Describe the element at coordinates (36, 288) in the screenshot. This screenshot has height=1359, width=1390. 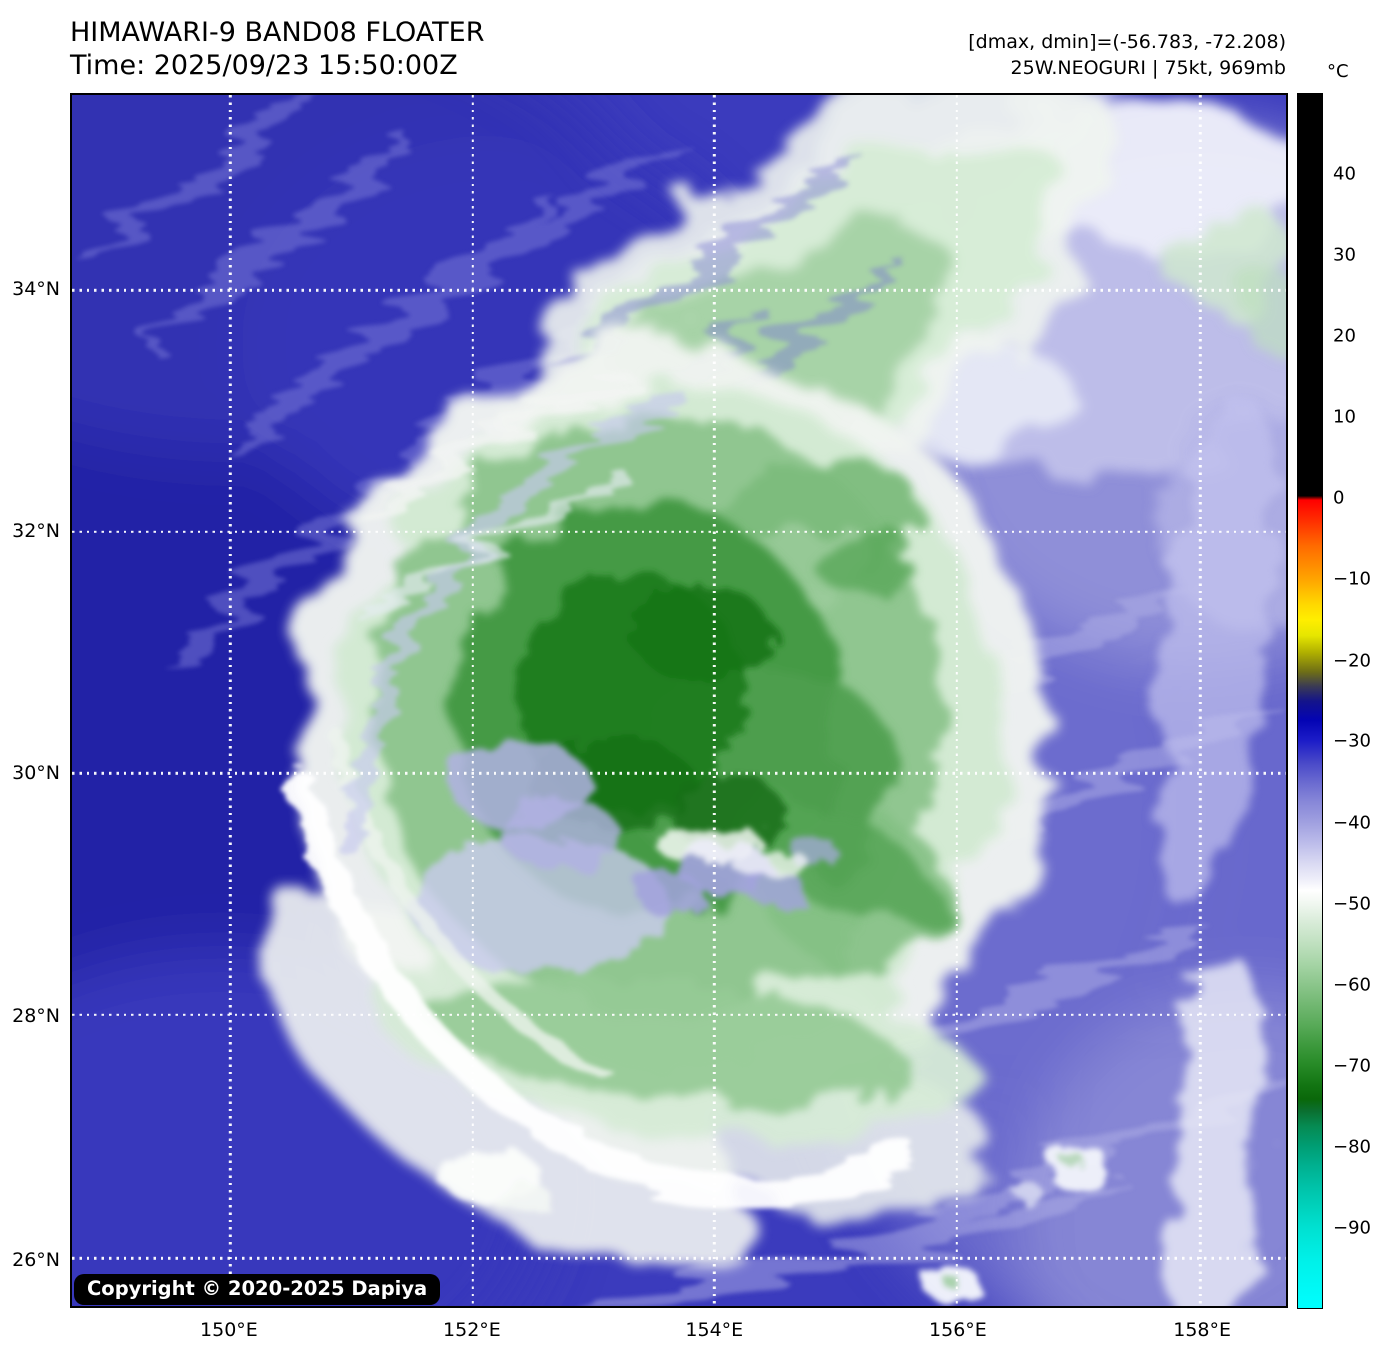
I see `y-tick-label: 34°N` at that location.